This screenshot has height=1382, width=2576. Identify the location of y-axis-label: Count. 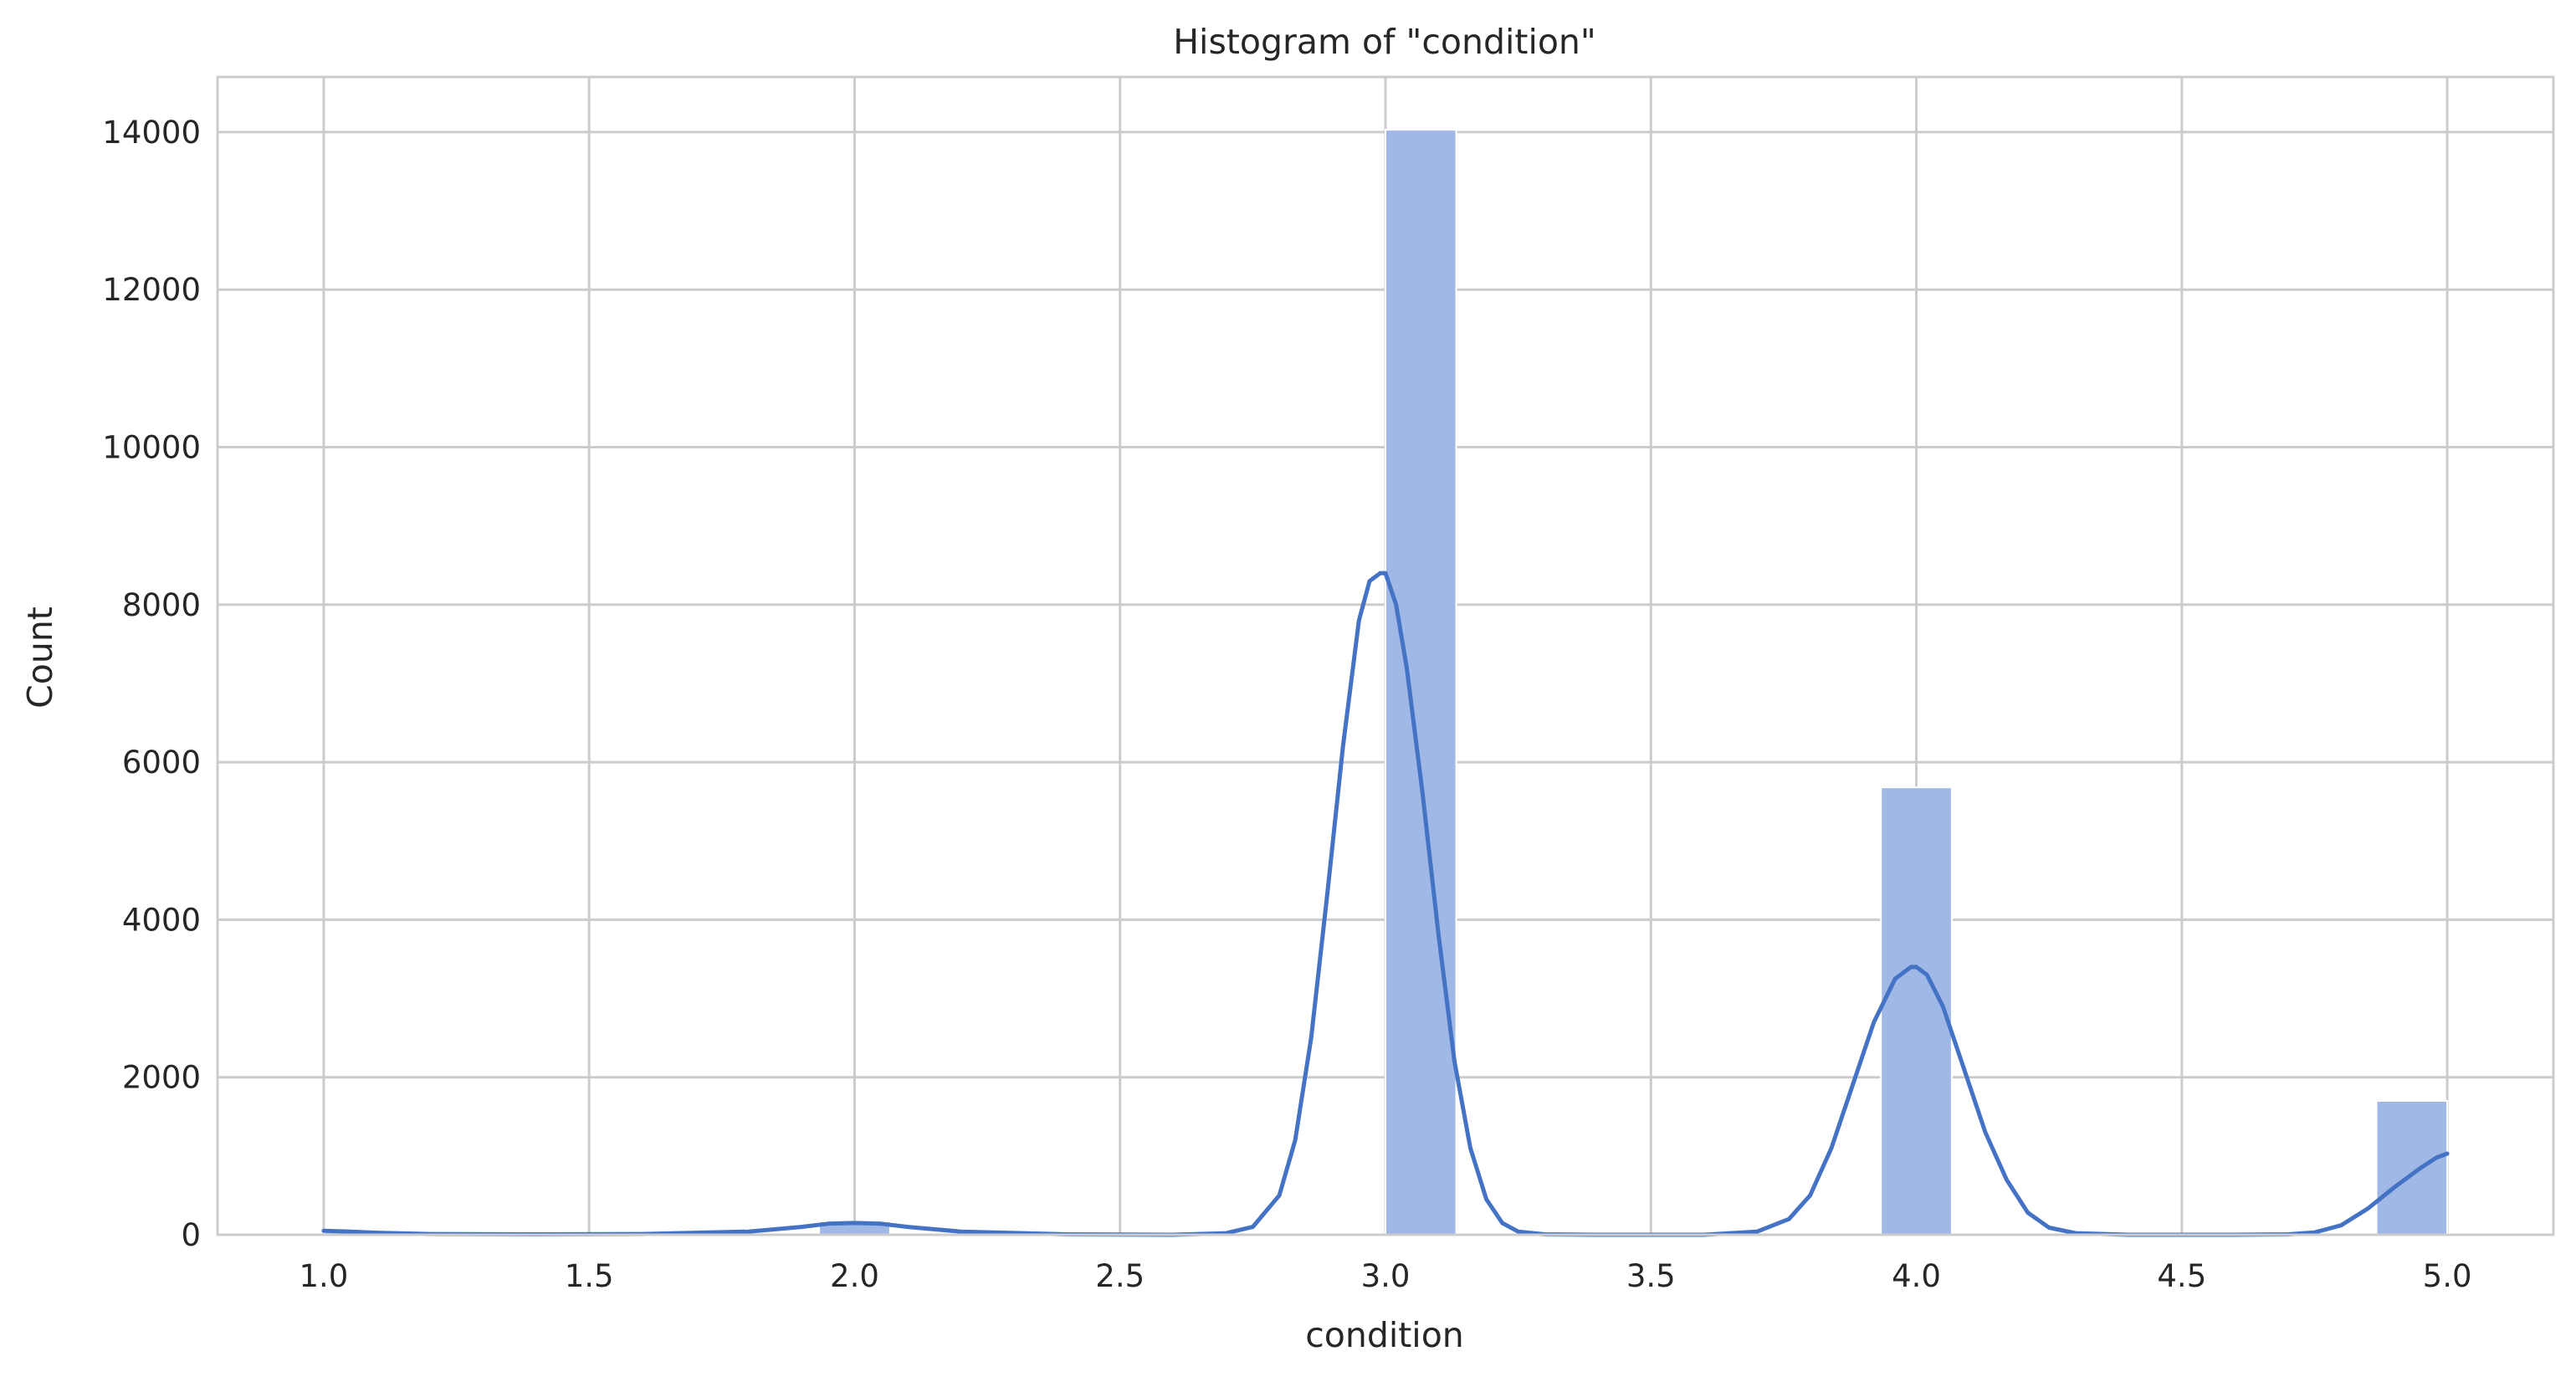
(40, 658).